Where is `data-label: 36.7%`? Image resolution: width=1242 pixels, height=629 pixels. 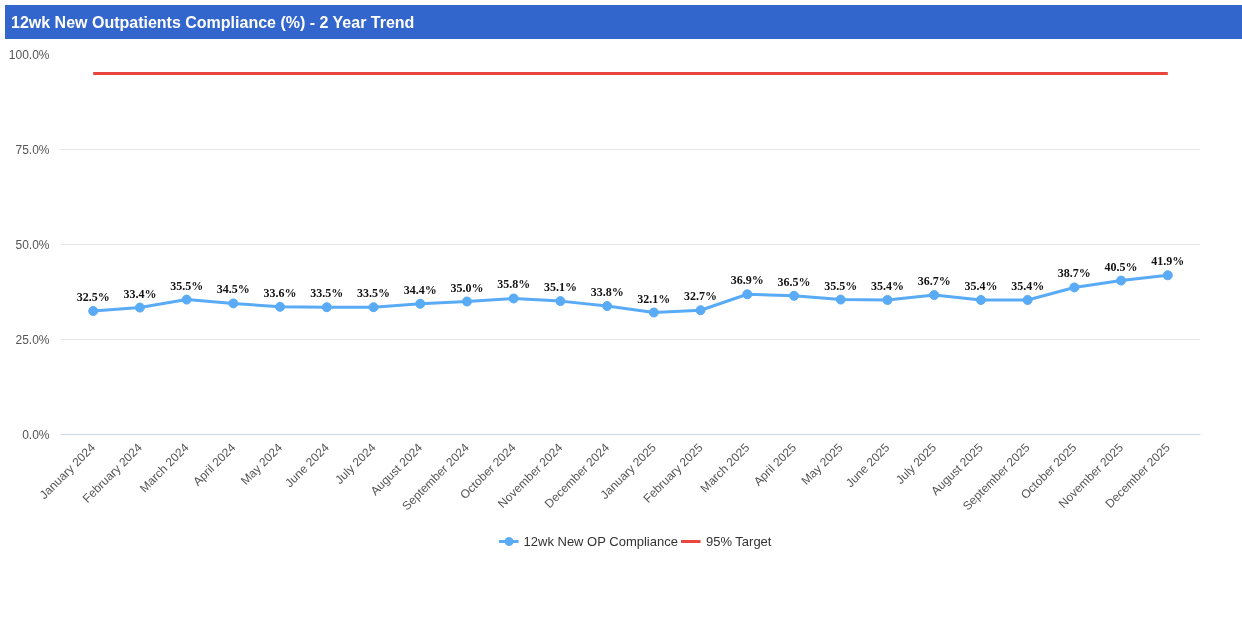
data-label: 36.7% is located at coordinates (934, 281).